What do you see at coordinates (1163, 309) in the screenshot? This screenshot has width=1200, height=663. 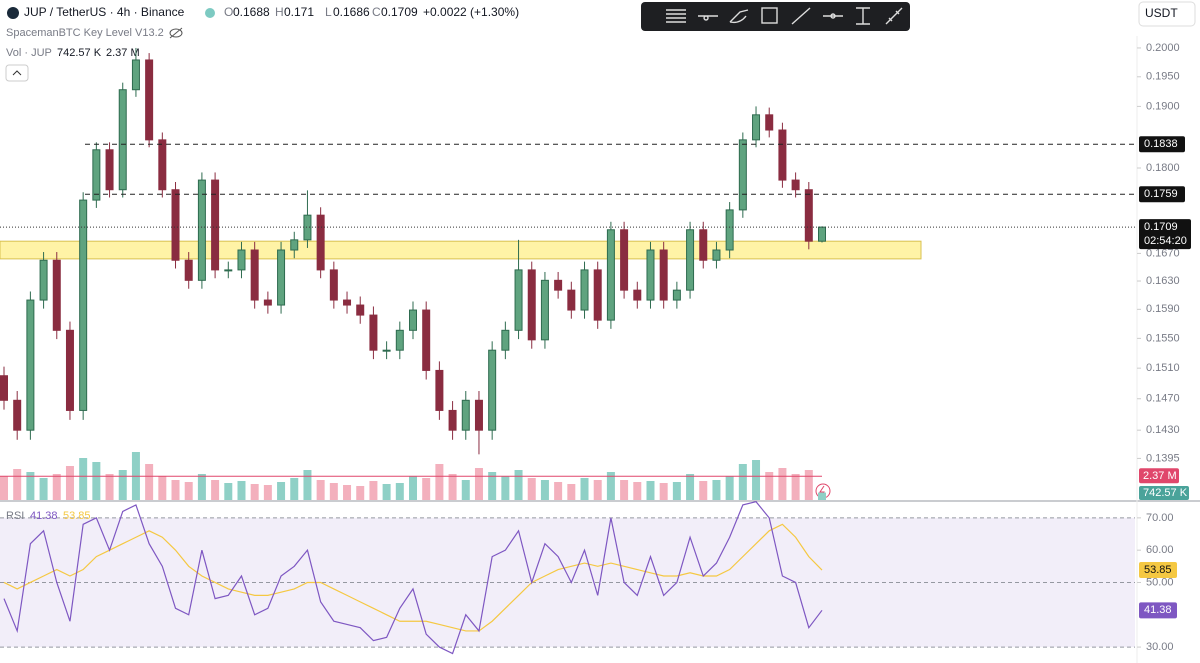 I see `y-tick-label: 0.1590` at bounding box center [1163, 309].